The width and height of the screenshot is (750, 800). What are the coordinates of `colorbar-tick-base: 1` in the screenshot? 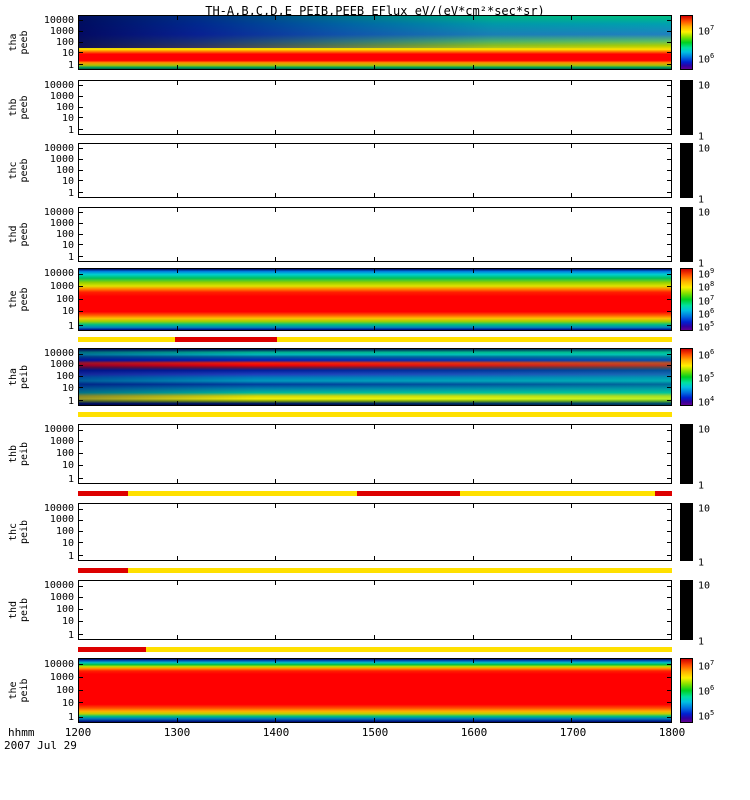 It's located at (701, 137).